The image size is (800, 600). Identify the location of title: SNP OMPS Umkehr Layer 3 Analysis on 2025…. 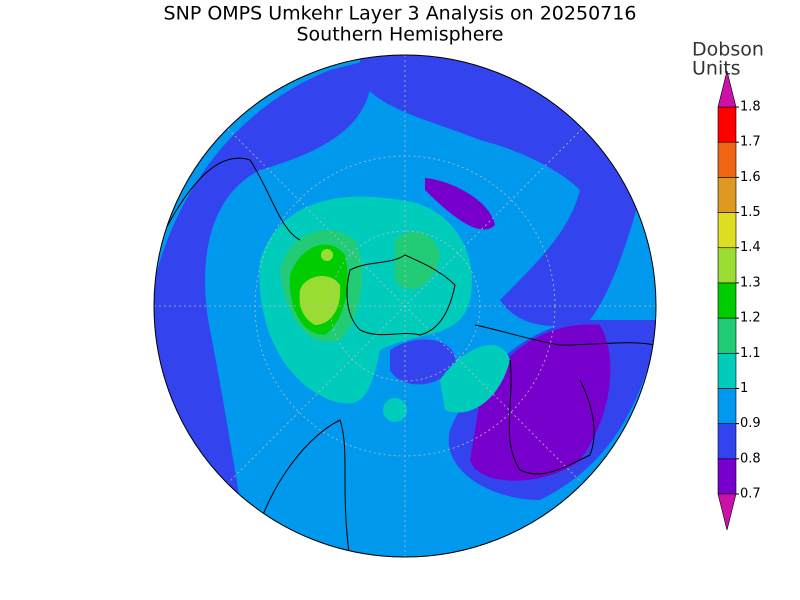
(400, 14).